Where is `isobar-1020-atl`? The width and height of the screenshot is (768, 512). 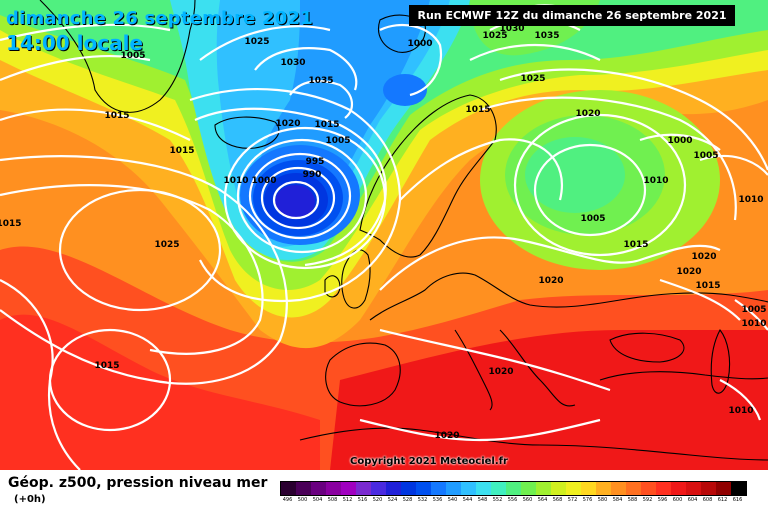 isobar-1020-atl is located at coordinates (132, 269).